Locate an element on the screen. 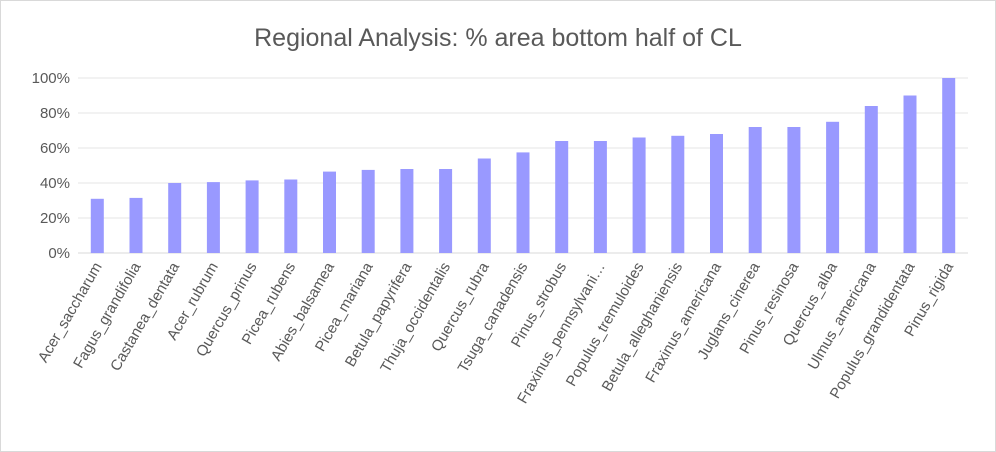  y-tick-label: 20% is located at coordinates (55, 218).